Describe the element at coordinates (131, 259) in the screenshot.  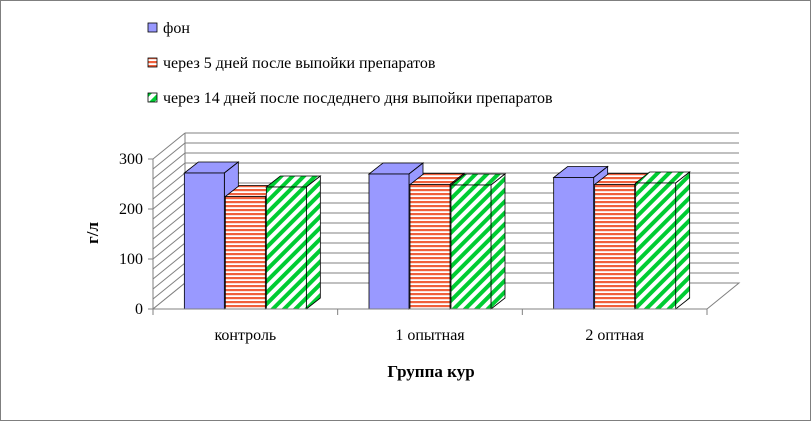
I see `y-tick-label: 100` at that location.